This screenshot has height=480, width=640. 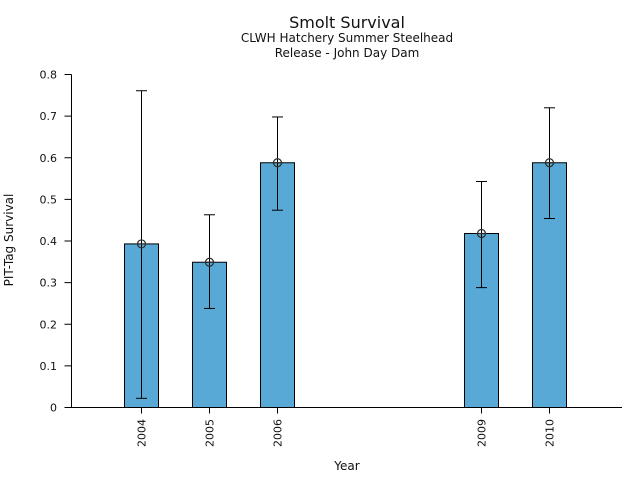 I want to click on x-tick-label-2006: 2006, so click(x=278, y=433).